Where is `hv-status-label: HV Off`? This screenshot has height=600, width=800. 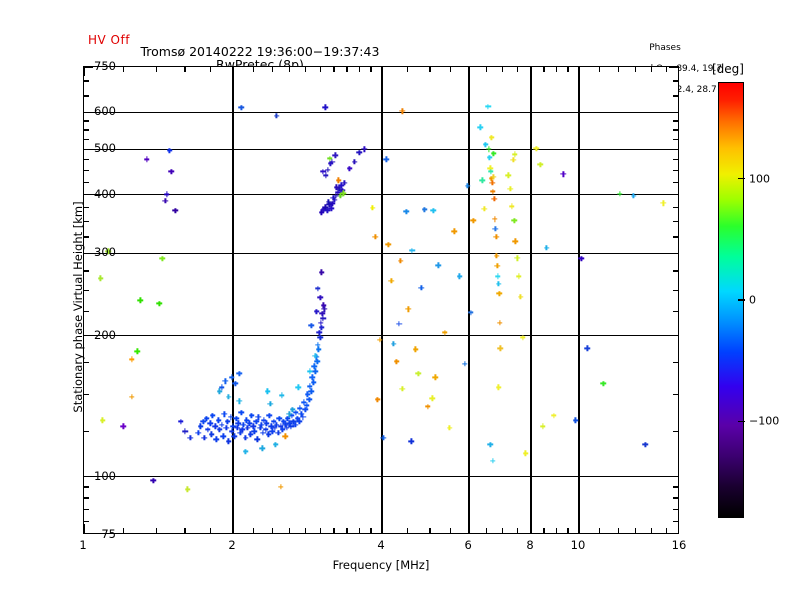
hv-status-label: HV Off is located at coordinates (109, 40).